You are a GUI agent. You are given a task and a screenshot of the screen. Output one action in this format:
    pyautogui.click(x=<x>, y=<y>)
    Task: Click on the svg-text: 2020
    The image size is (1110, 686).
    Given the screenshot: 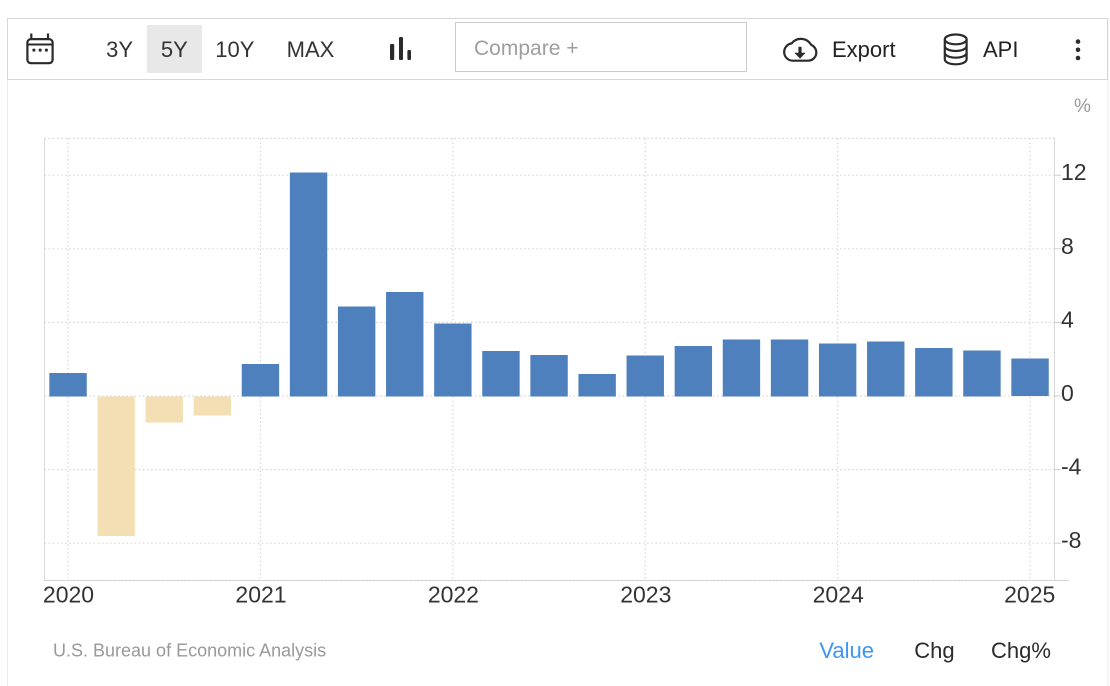 What is the action you would take?
    pyautogui.click(x=68, y=595)
    